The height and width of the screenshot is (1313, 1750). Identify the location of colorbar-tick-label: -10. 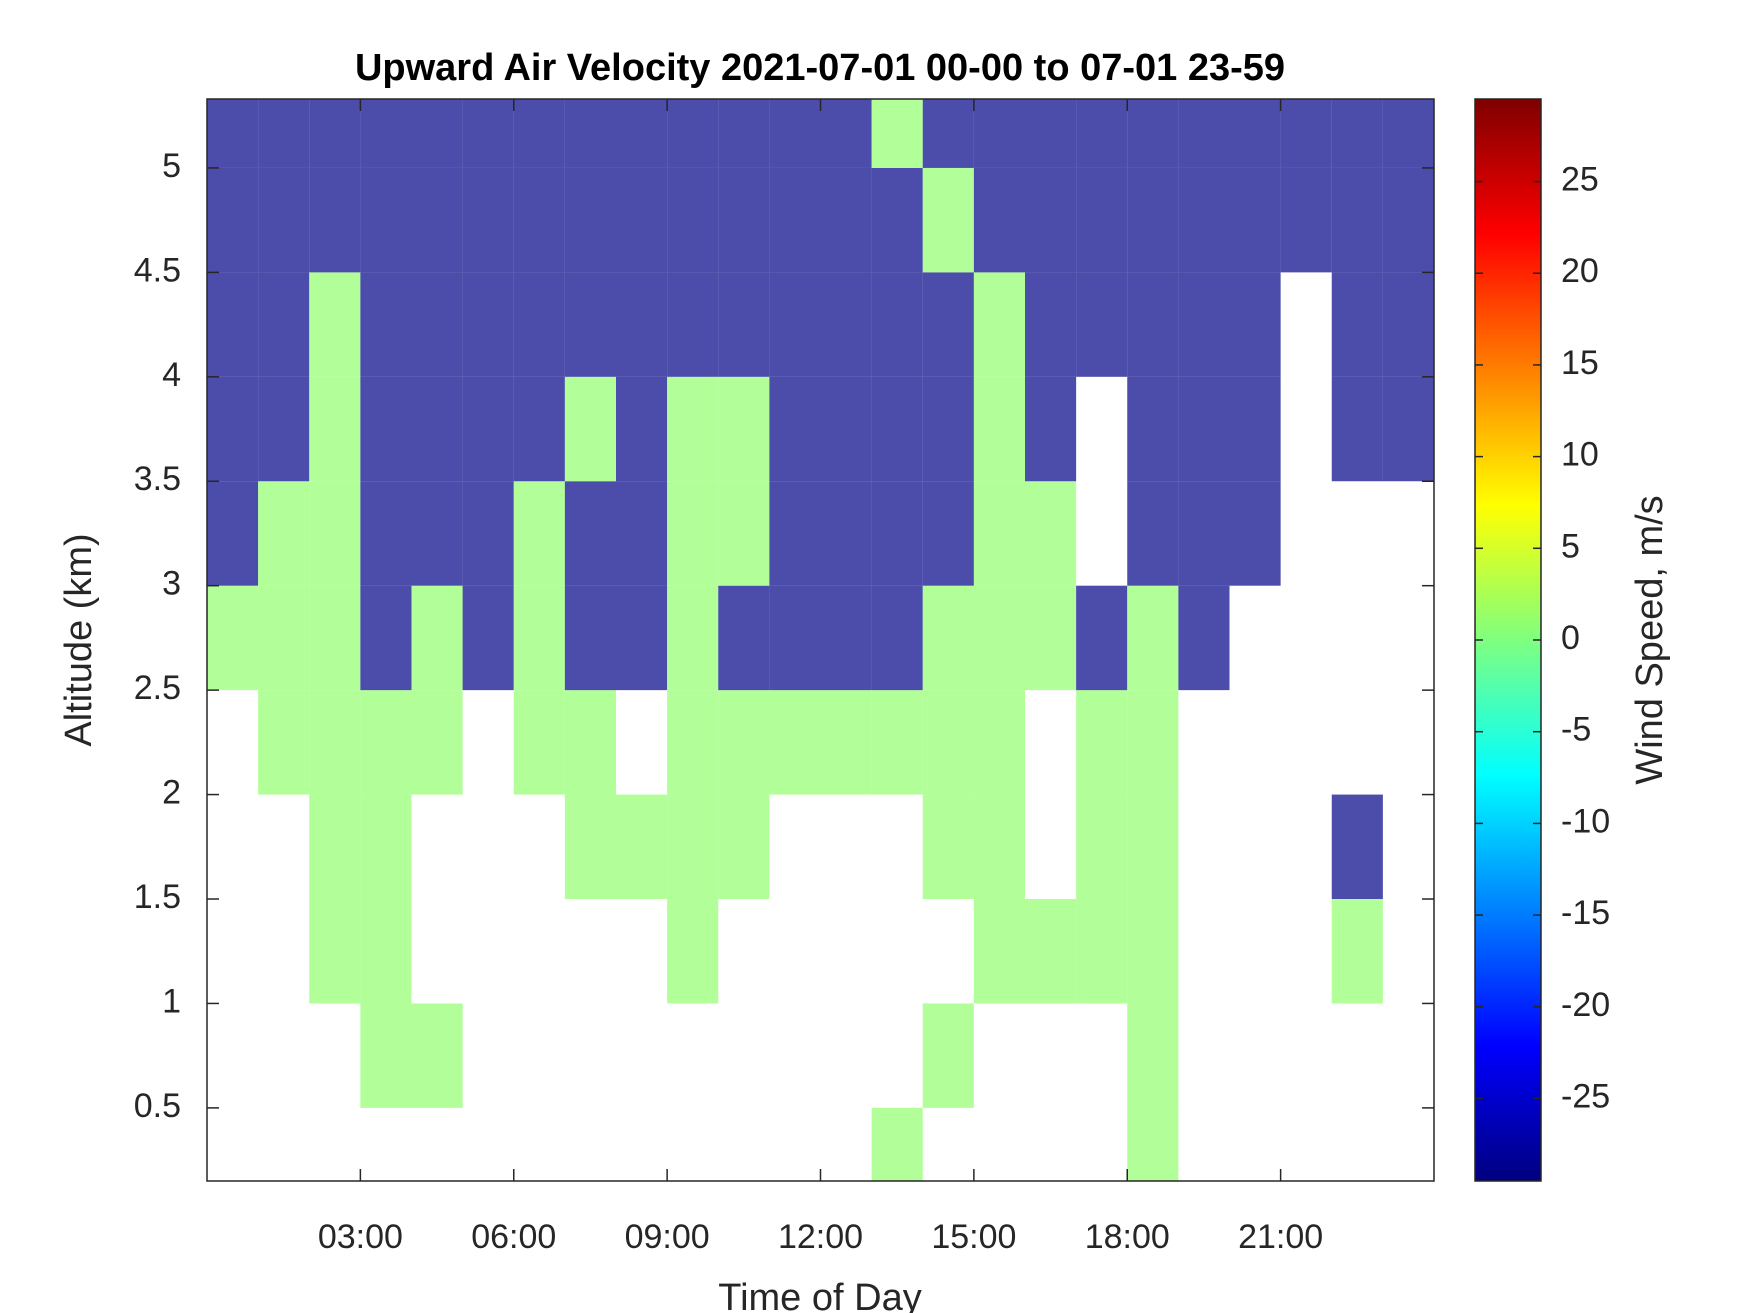
(1585, 821).